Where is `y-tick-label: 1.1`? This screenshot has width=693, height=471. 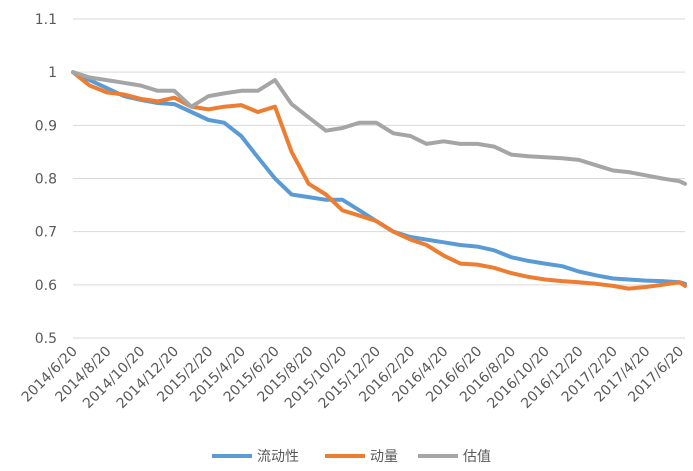
y-tick-label: 1.1 is located at coordinates (46, 20).